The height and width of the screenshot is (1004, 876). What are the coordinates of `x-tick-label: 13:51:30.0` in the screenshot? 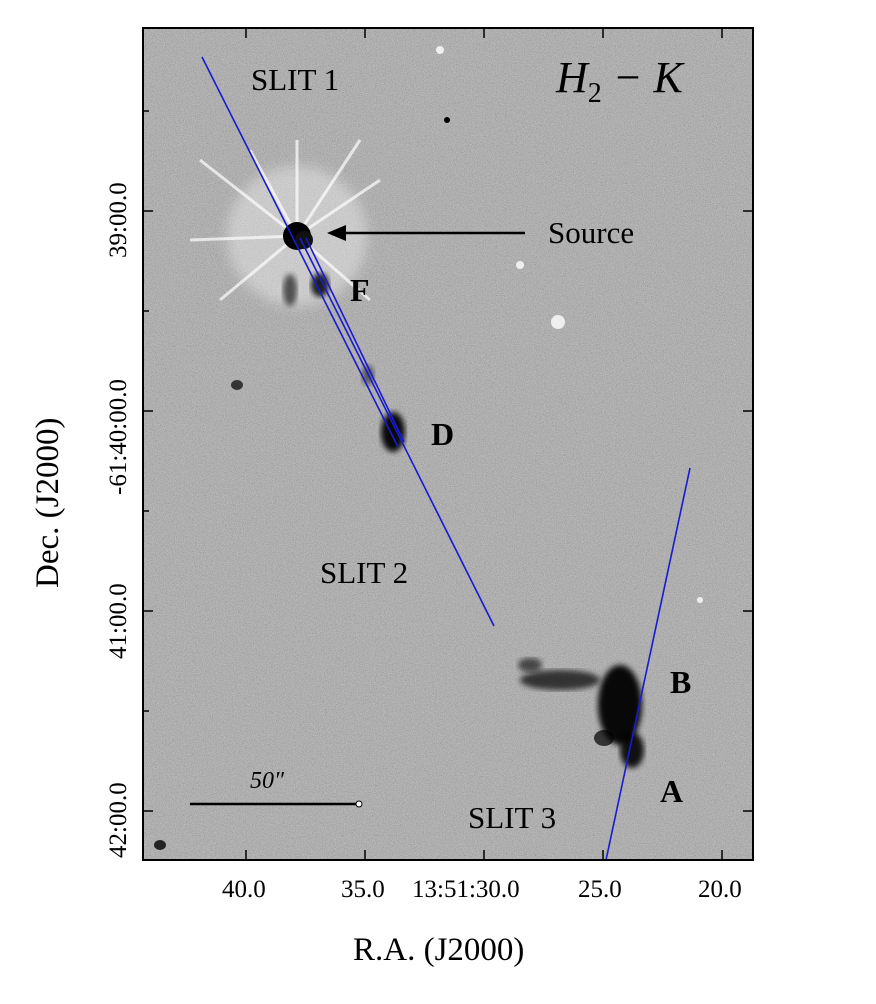 It's located at (466, 889).